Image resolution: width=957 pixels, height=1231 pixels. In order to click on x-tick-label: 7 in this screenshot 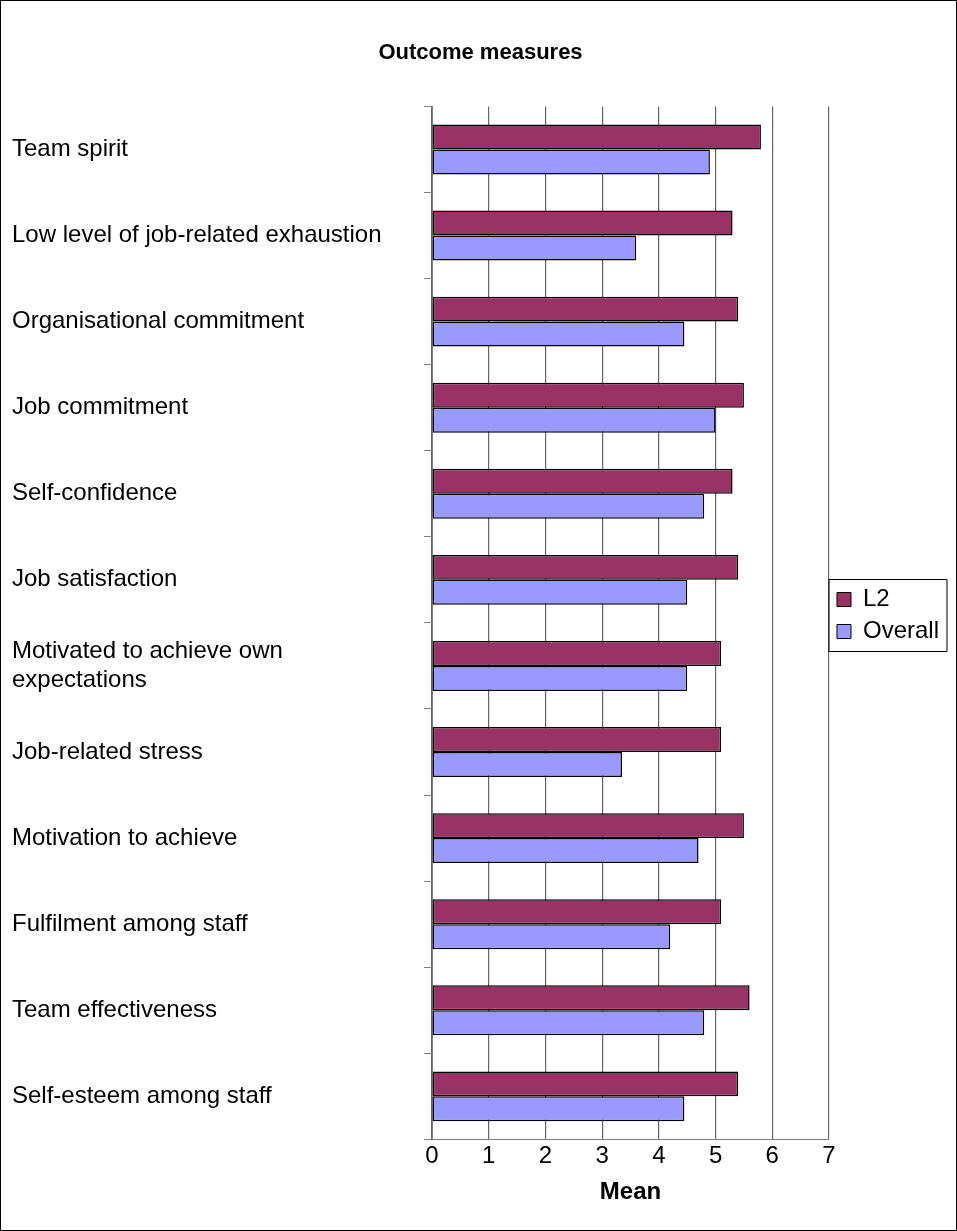, I will do `click(829, 1155)`.